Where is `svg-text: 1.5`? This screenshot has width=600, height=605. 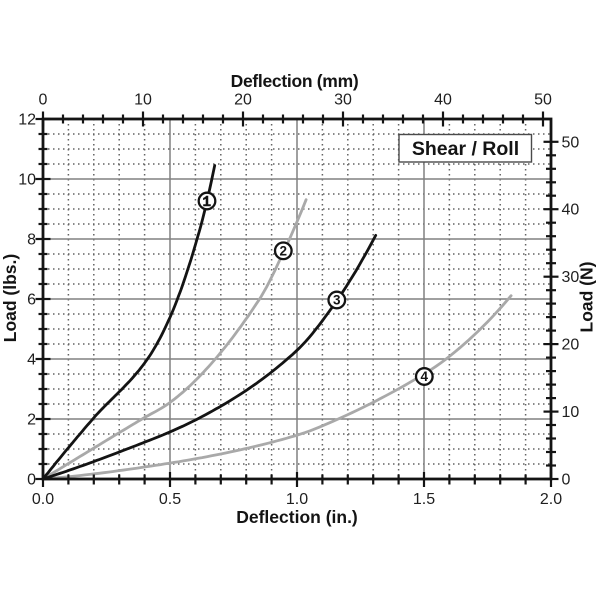 svg-text: 1.5 is located at coordinates (424, 499).